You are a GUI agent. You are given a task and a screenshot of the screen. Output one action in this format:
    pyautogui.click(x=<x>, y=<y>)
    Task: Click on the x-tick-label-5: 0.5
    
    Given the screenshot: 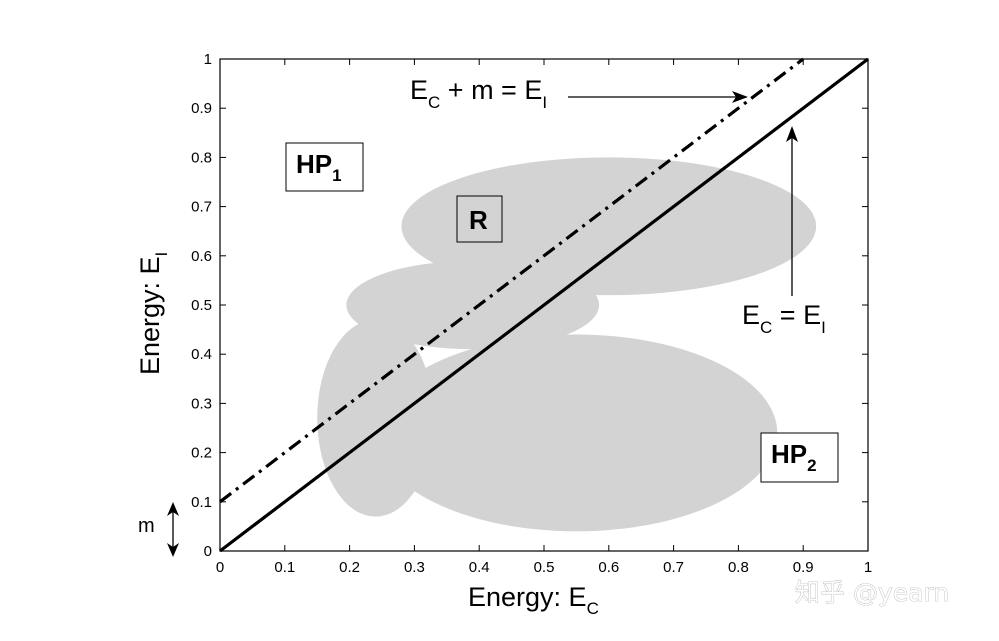 What is the action you would take?
    pyautogui.click(x=544, y=567)
    